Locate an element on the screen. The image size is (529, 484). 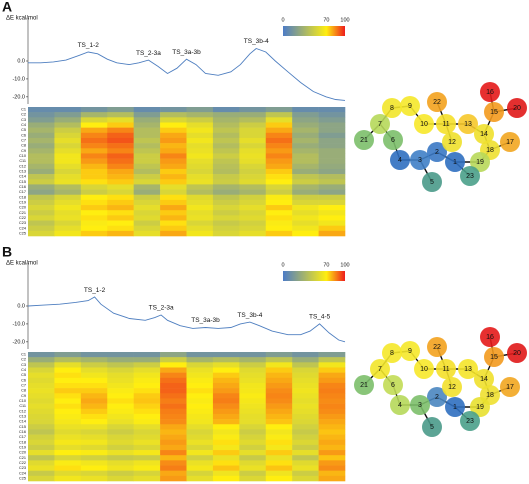
atom-label: 4 is located at coordinates (400, 405).